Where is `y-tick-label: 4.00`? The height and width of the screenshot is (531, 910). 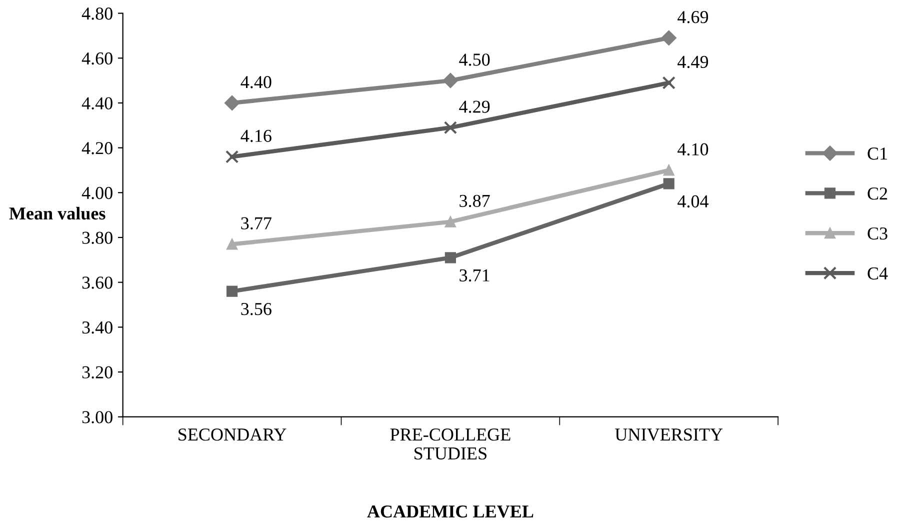 y-tick-label: 4.00 is located at coordinates (97, 193).